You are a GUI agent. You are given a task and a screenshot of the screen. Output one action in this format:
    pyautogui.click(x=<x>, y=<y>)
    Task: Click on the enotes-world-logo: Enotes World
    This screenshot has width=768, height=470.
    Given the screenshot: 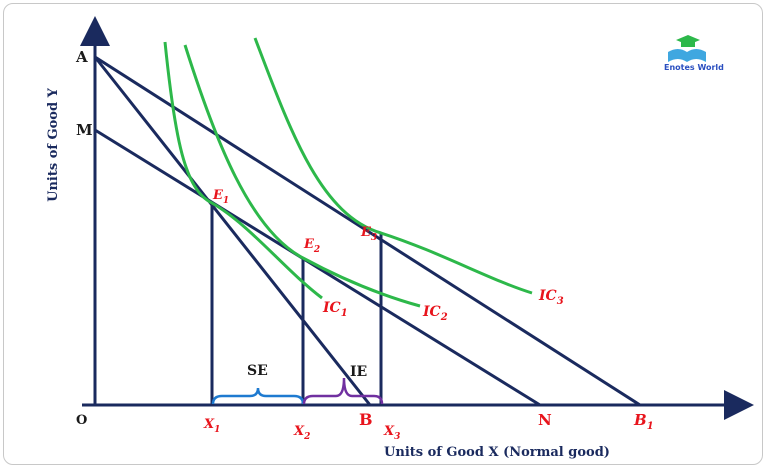 What is the action you would take?
    pyautogui.click(x=694, y=53)
    